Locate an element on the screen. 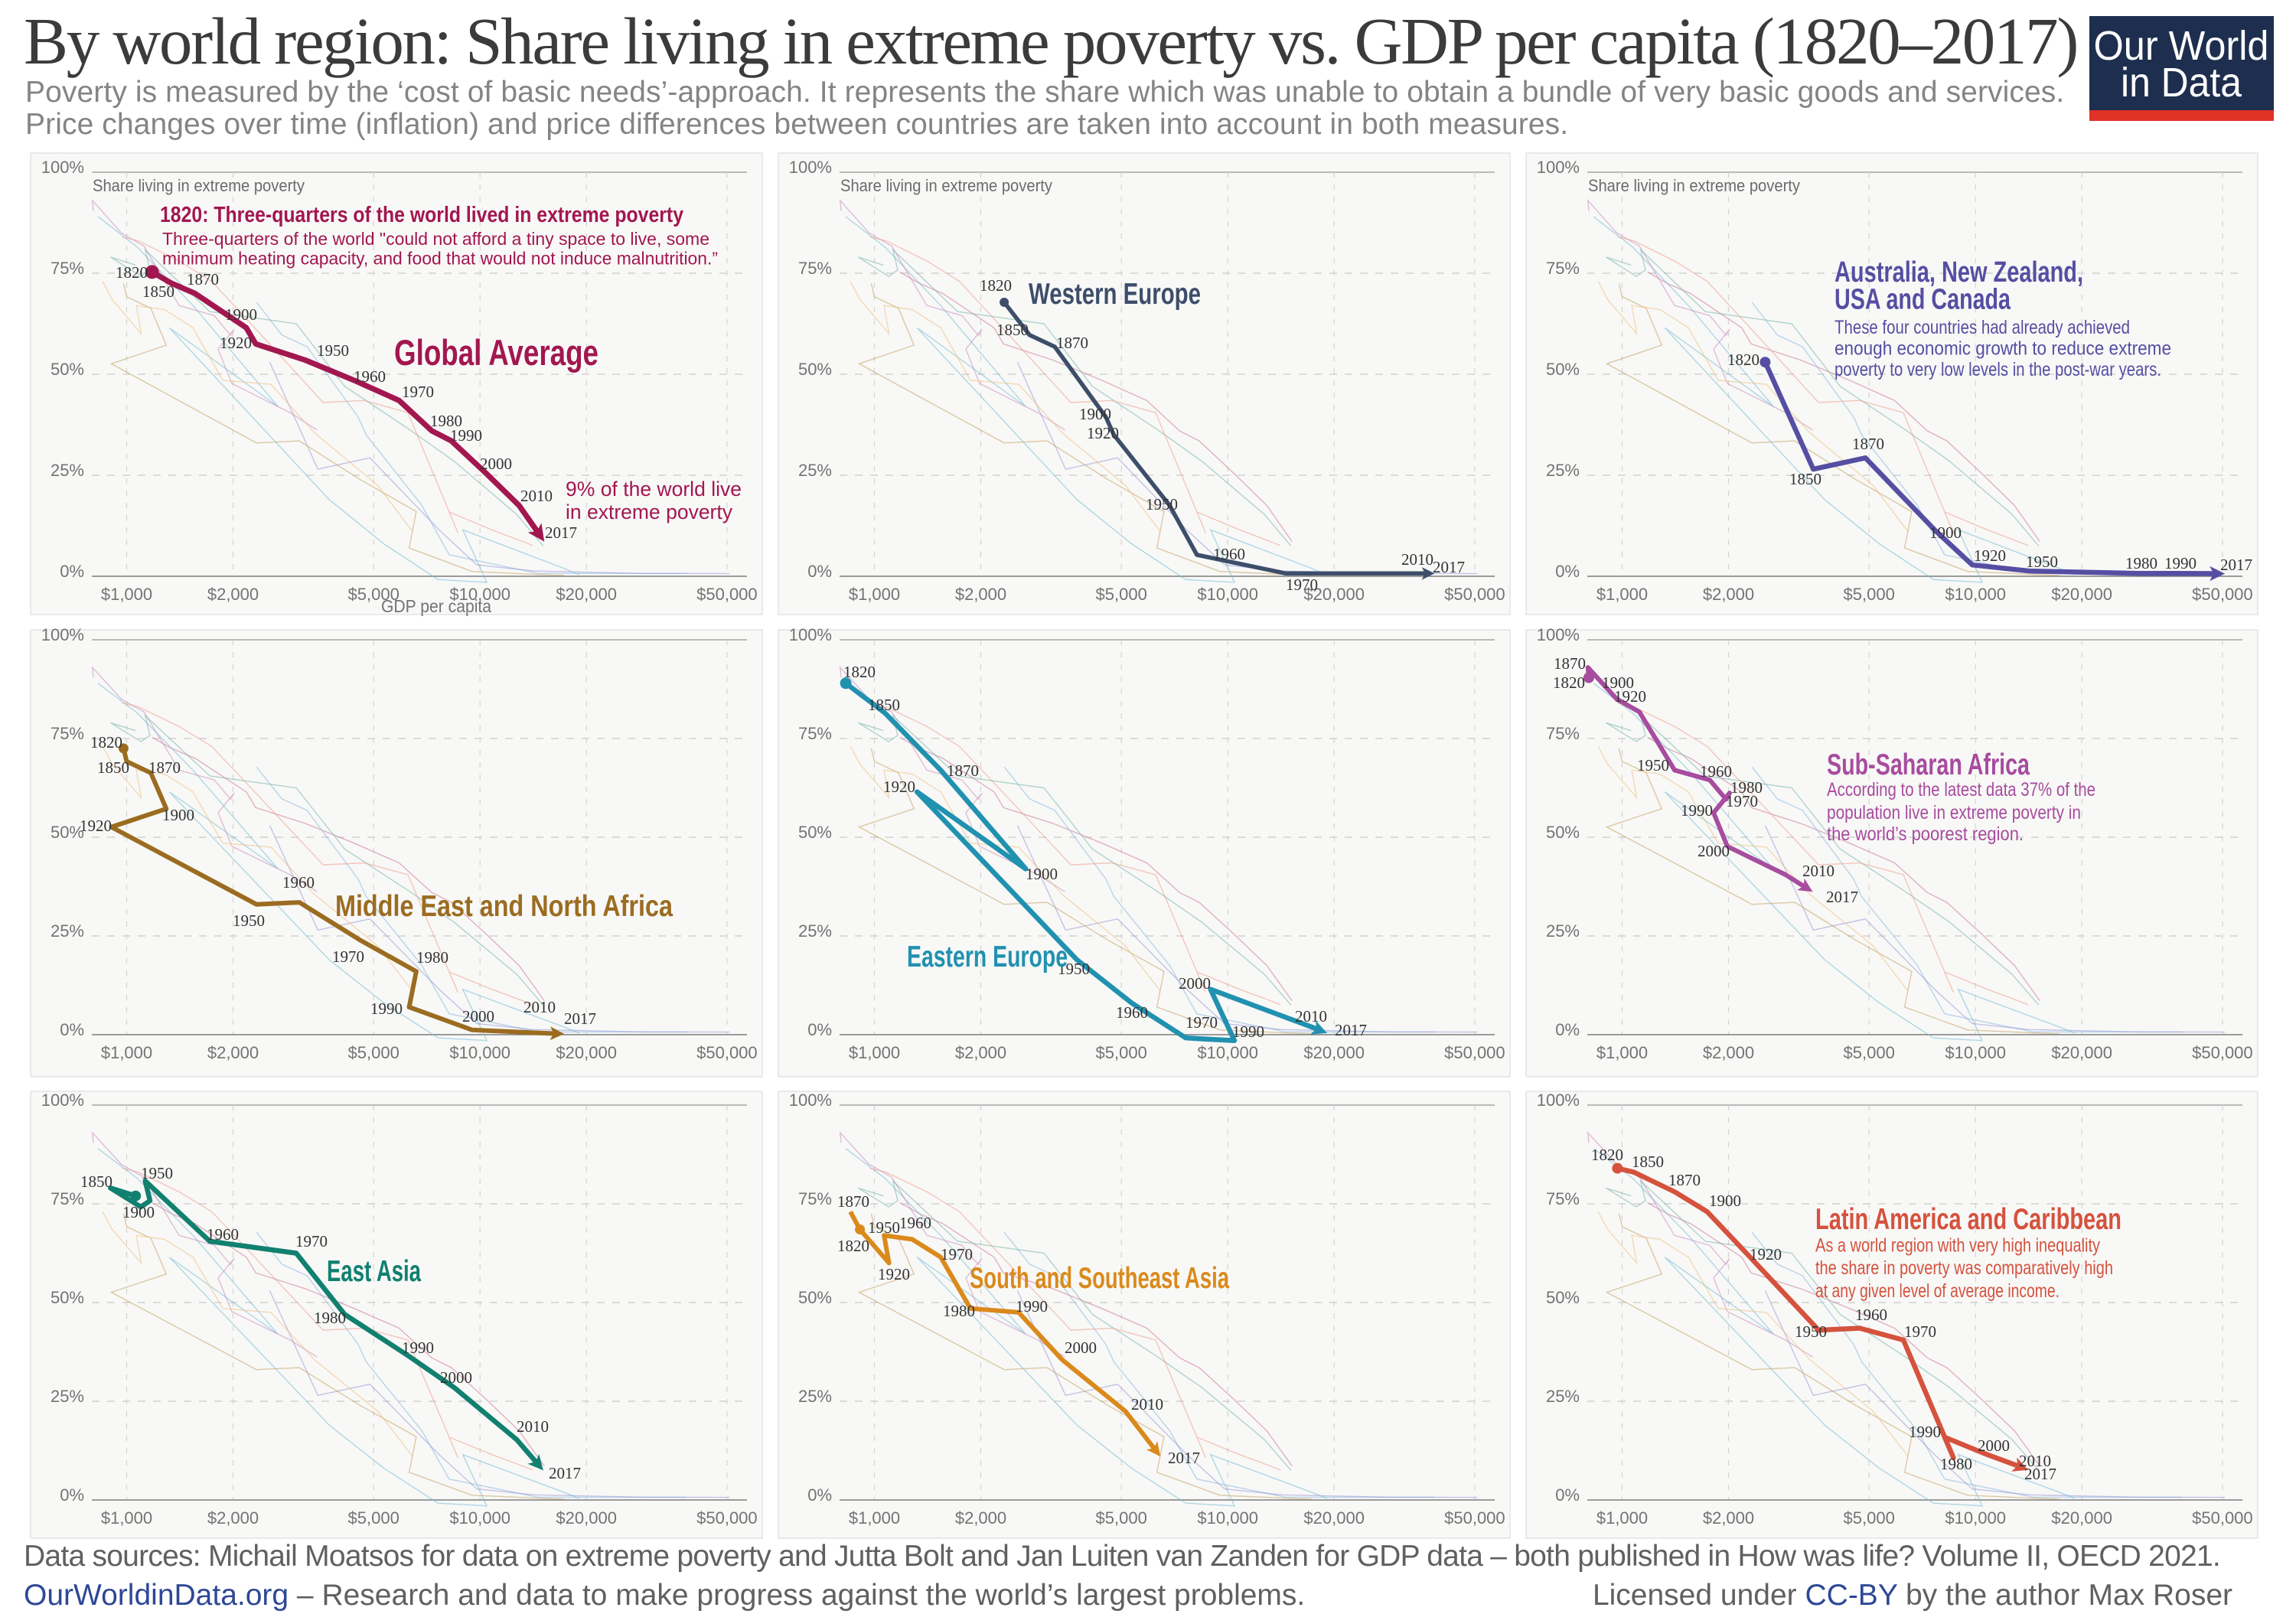 This screenshot has width=2296, height=1614. svg-text: 1920 is located at coordinates (1990, 555).